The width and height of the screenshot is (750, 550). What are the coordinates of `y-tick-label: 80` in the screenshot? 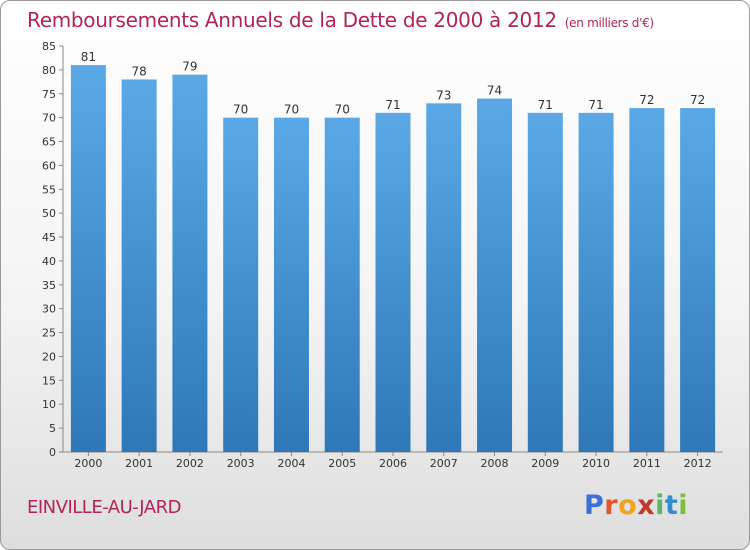 It's located at (49, 70).